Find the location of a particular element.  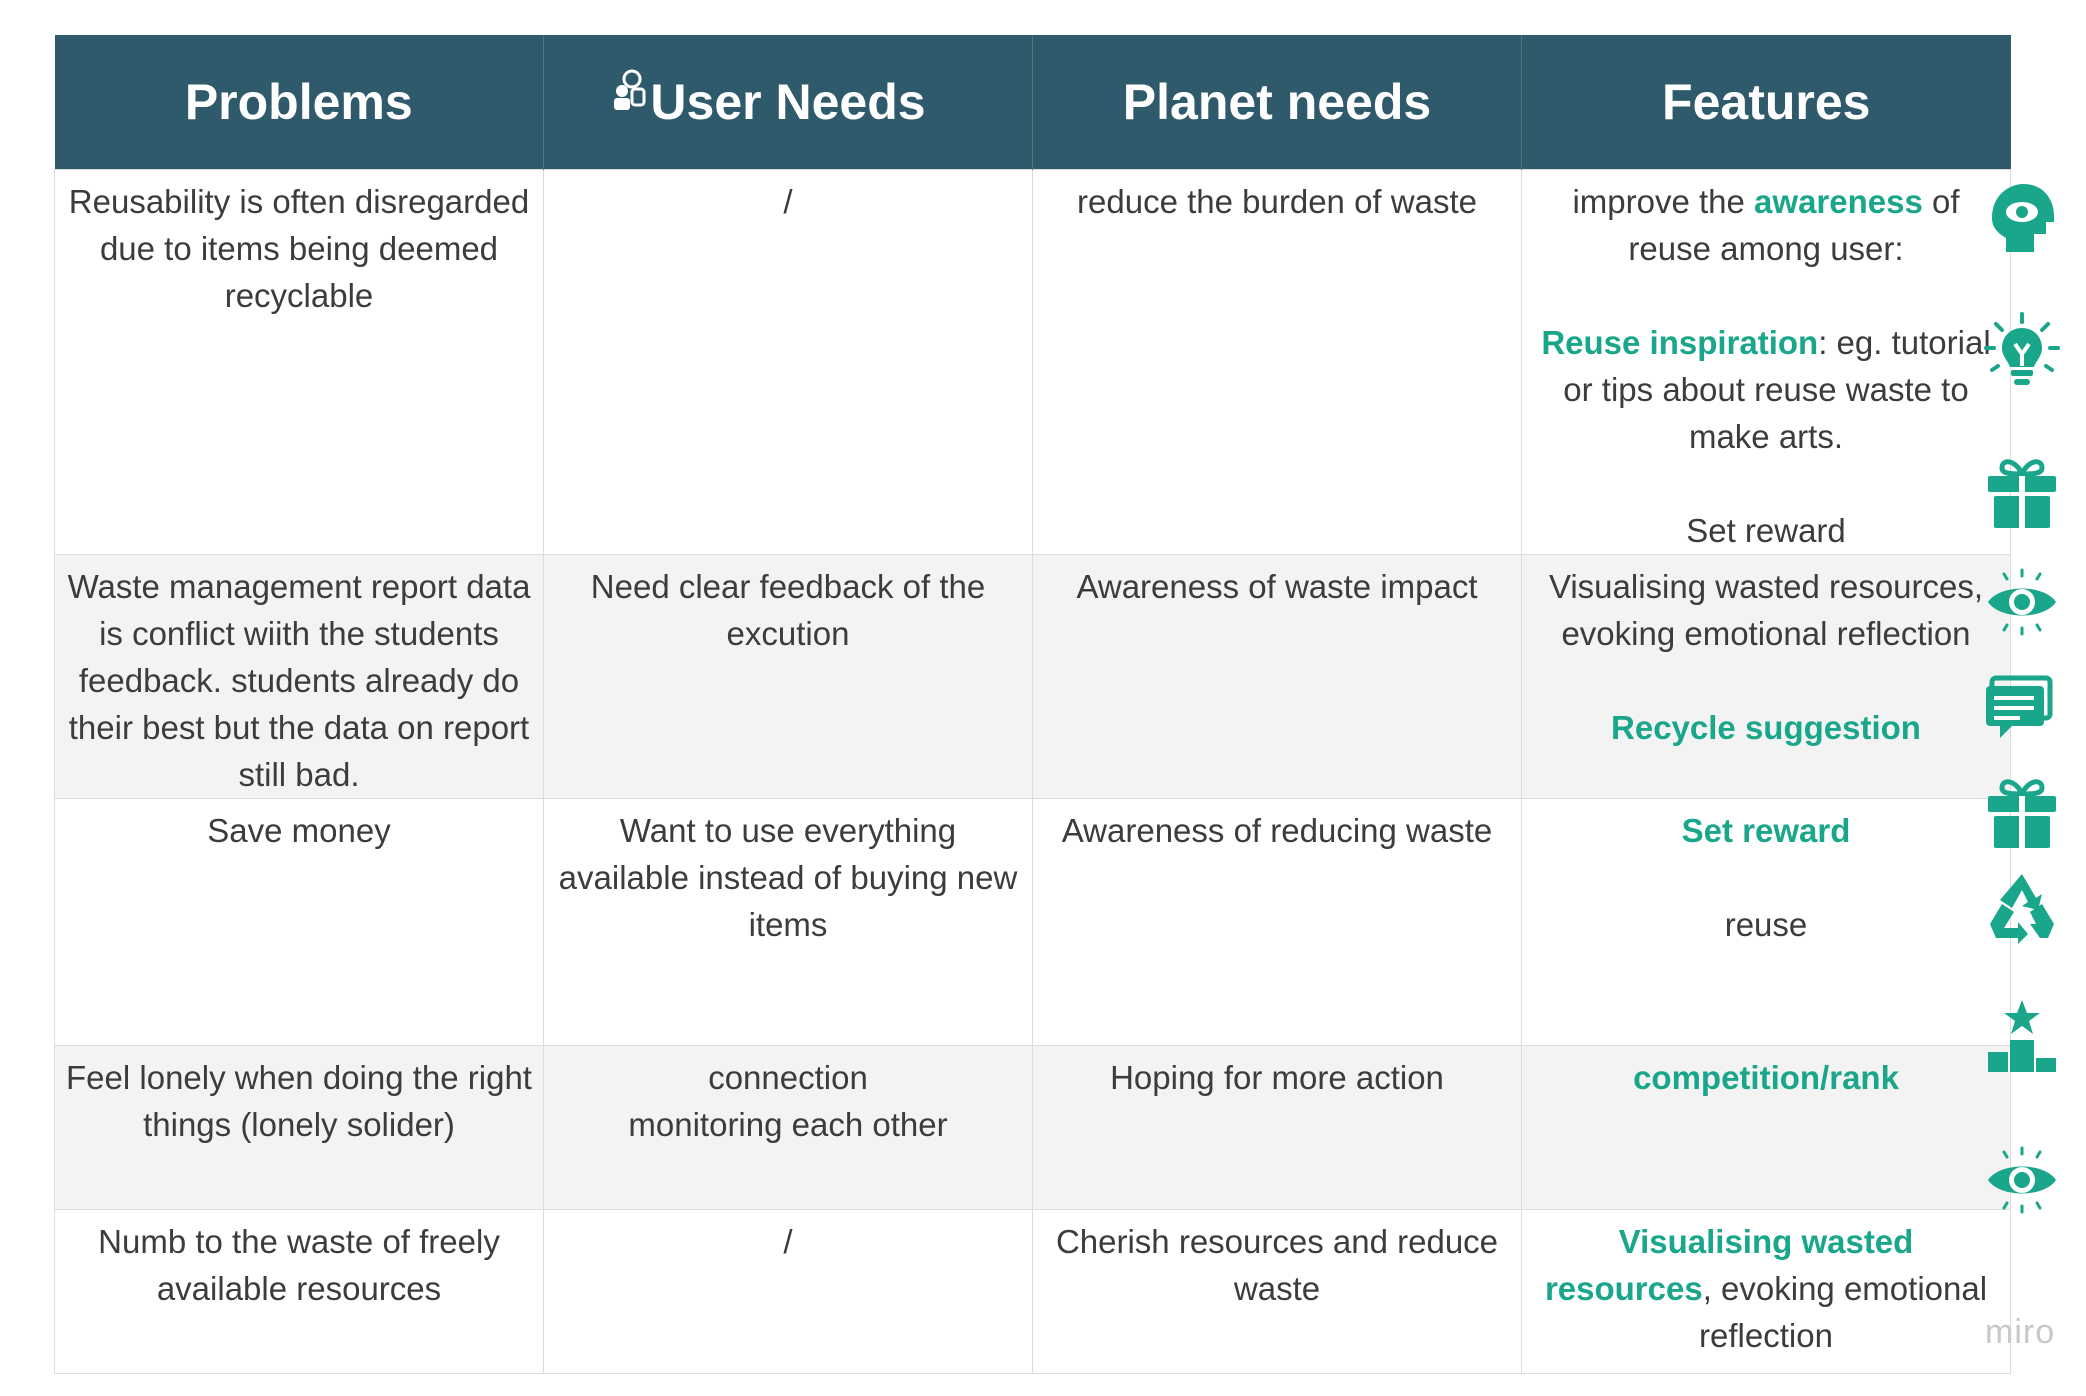

feature-cell: competition/rank is located at coordinates (1766, 1127).